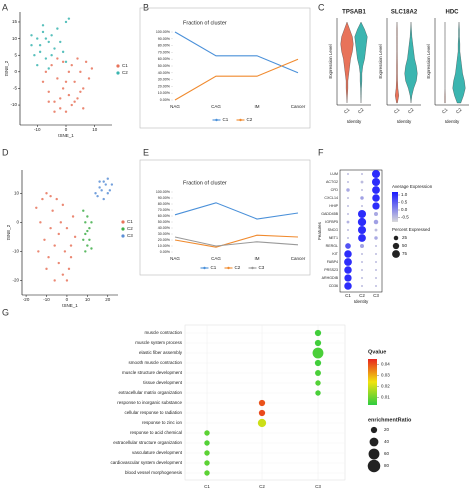 This screenshot has width=474, height=495. I want to click on y-axis-label: Expression Level, so click(380, 61).